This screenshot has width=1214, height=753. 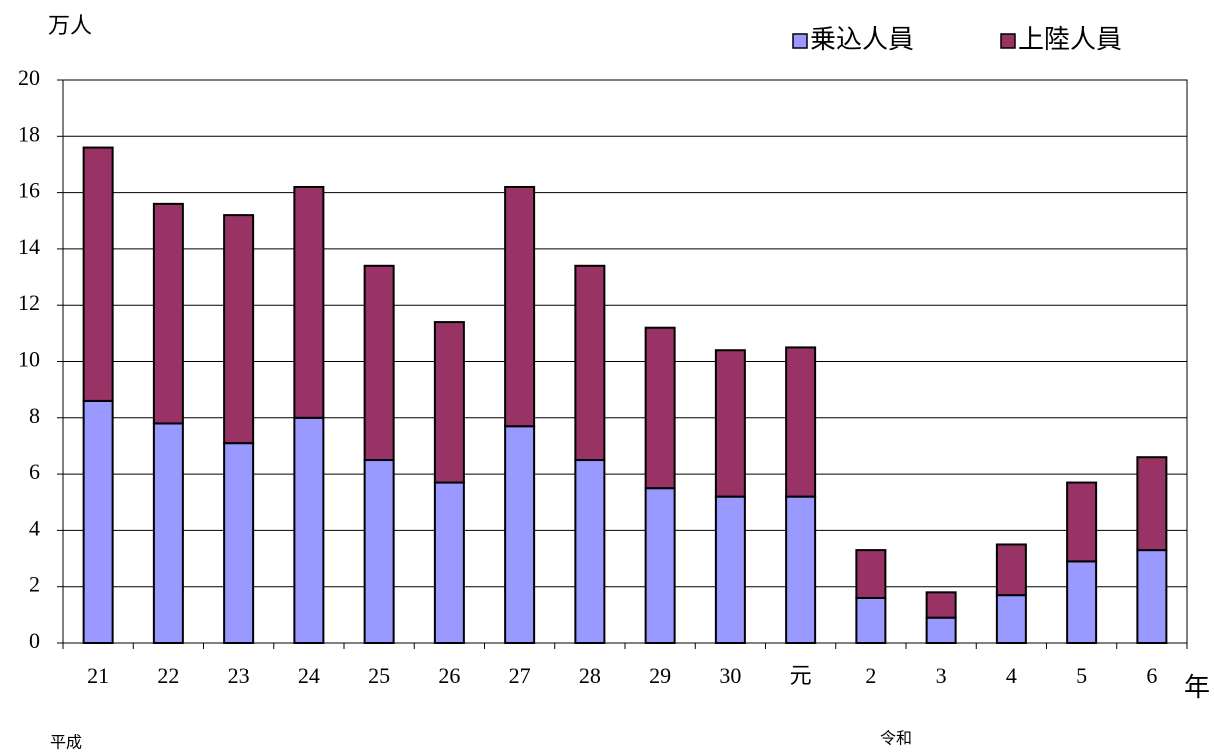 I want to click on x-tick-label: 22, so click(x=168, y=675).